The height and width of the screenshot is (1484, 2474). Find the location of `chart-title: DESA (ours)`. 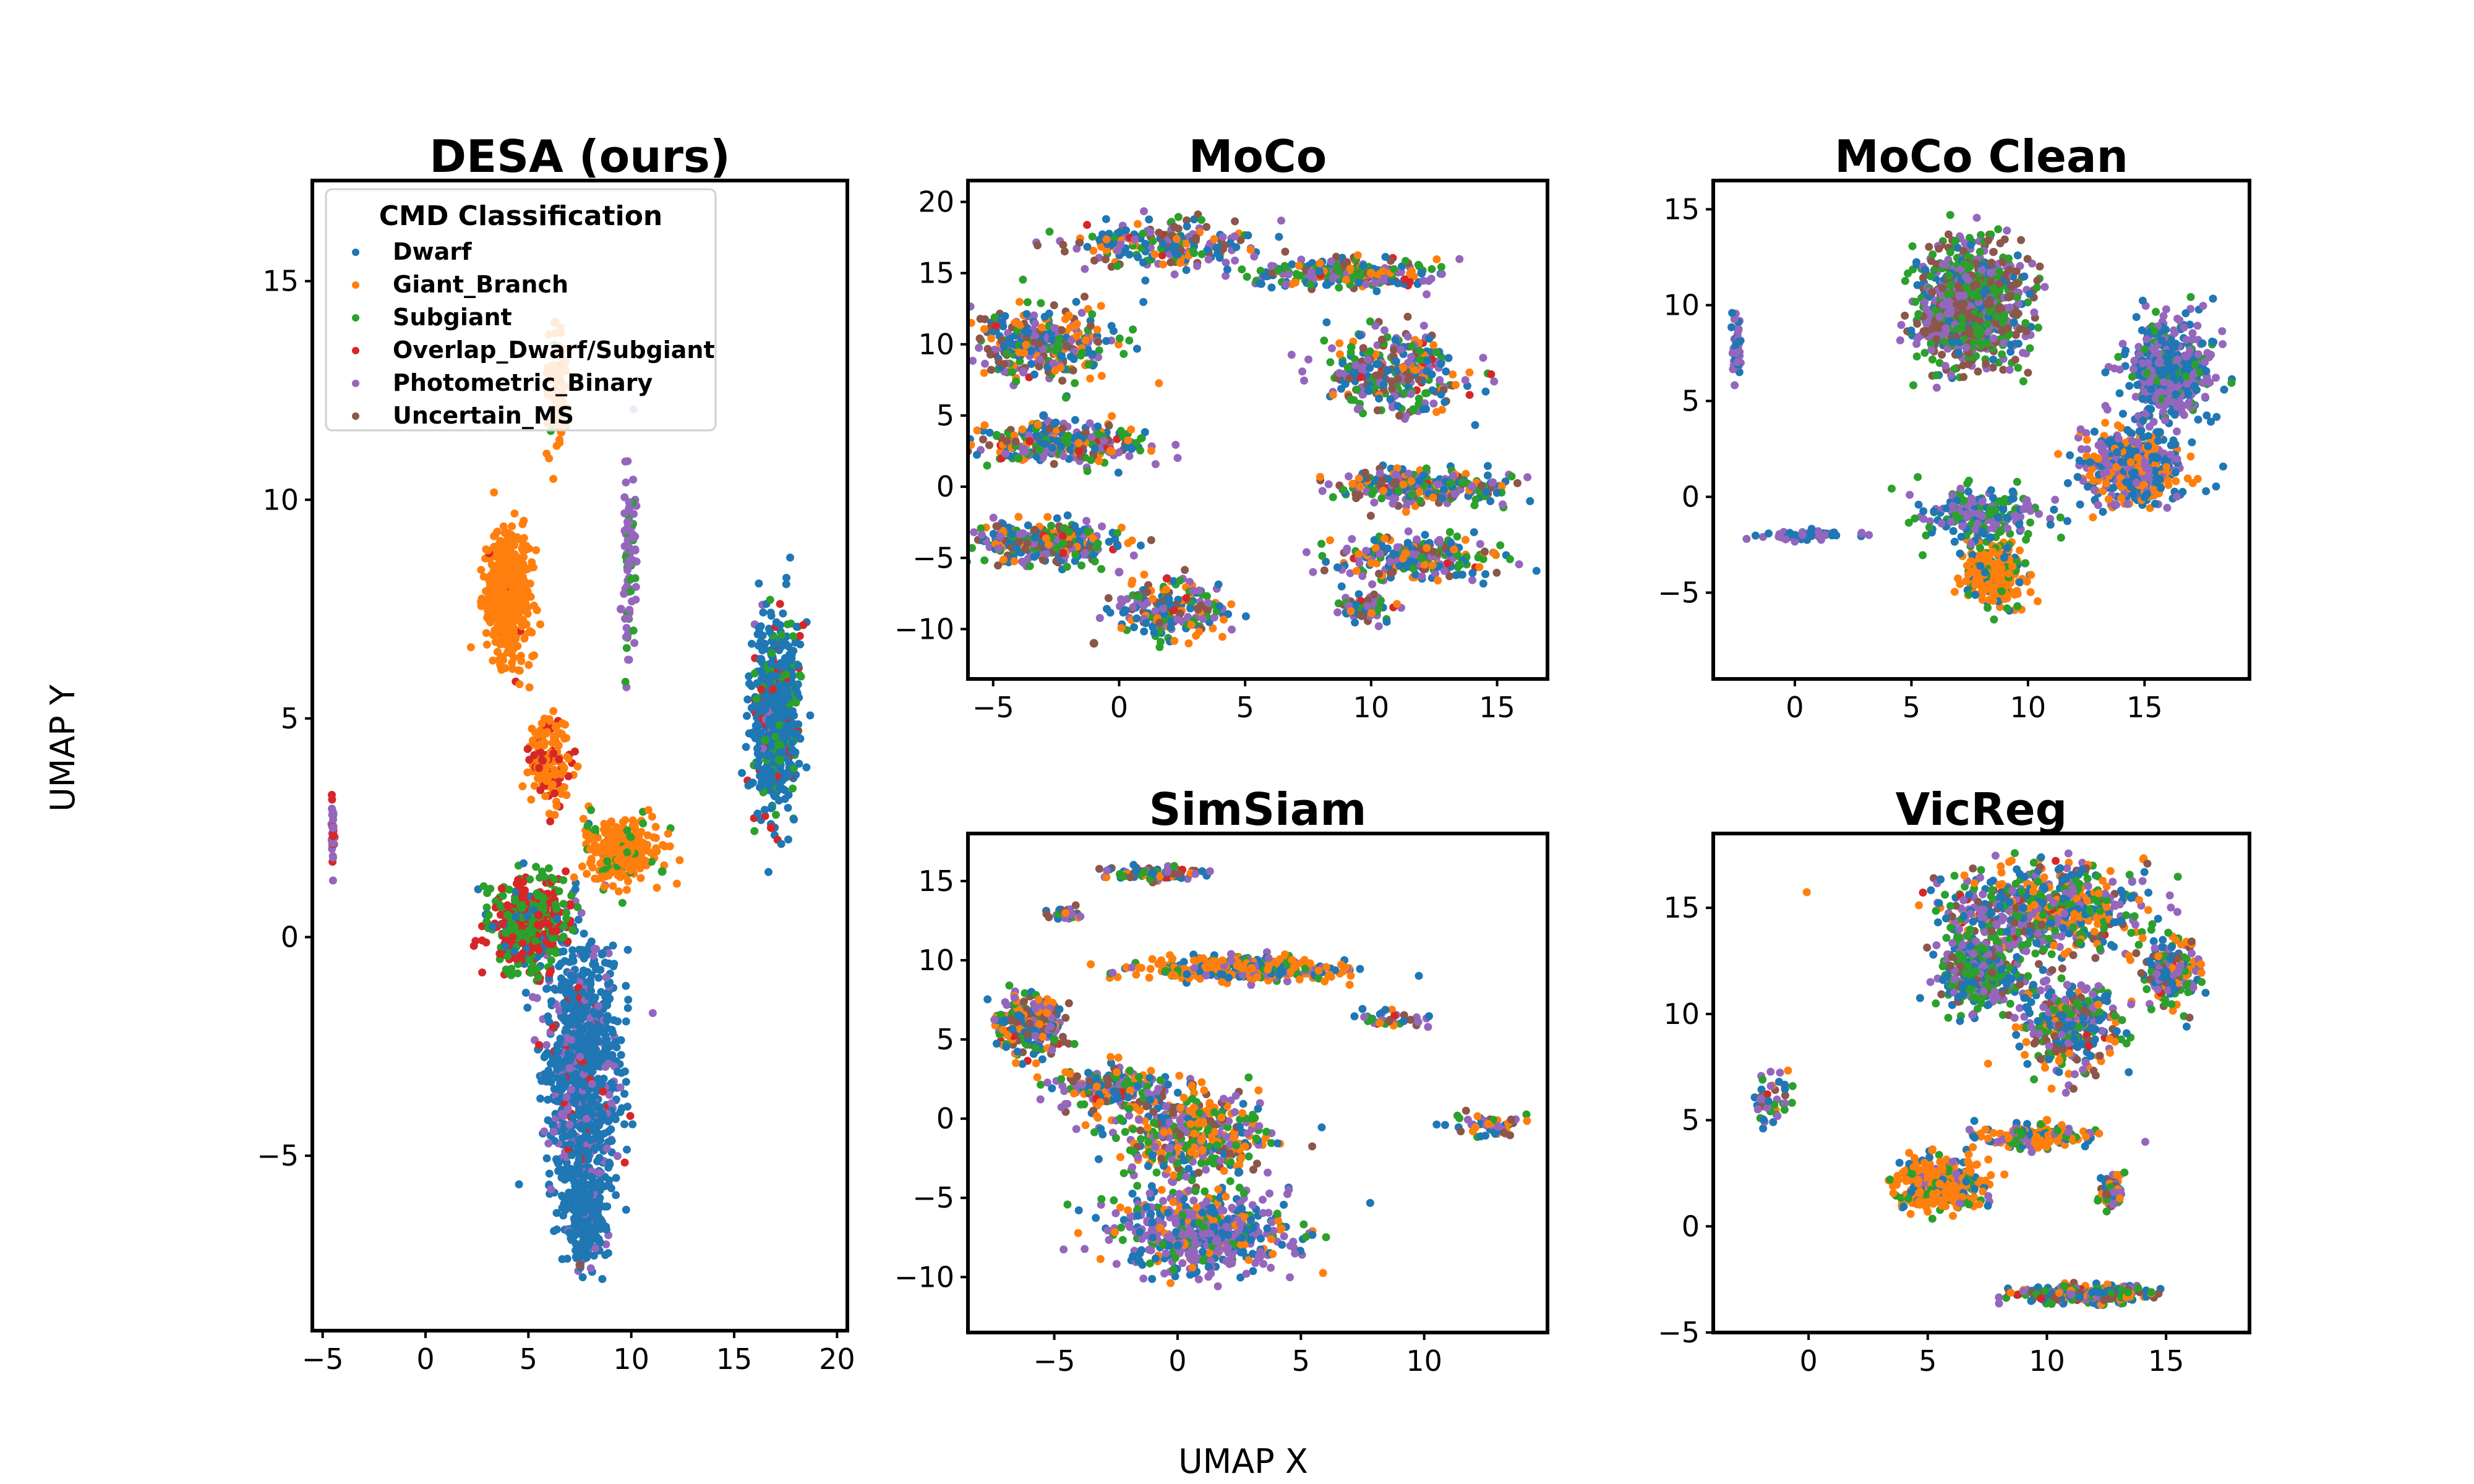

chart-title: DESA (ours) is located at coordinates (579, 156).